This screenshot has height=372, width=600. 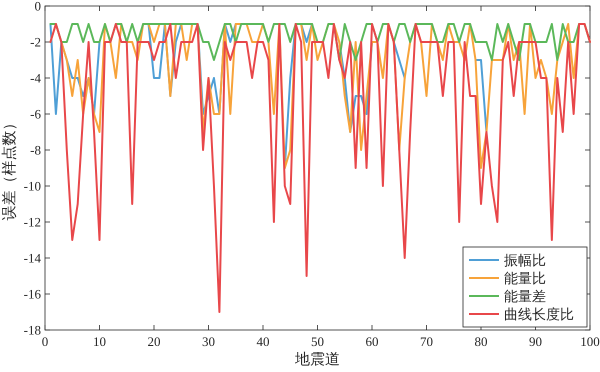 I want to click on x-tick-label: 50, so click(x=317, y=341).